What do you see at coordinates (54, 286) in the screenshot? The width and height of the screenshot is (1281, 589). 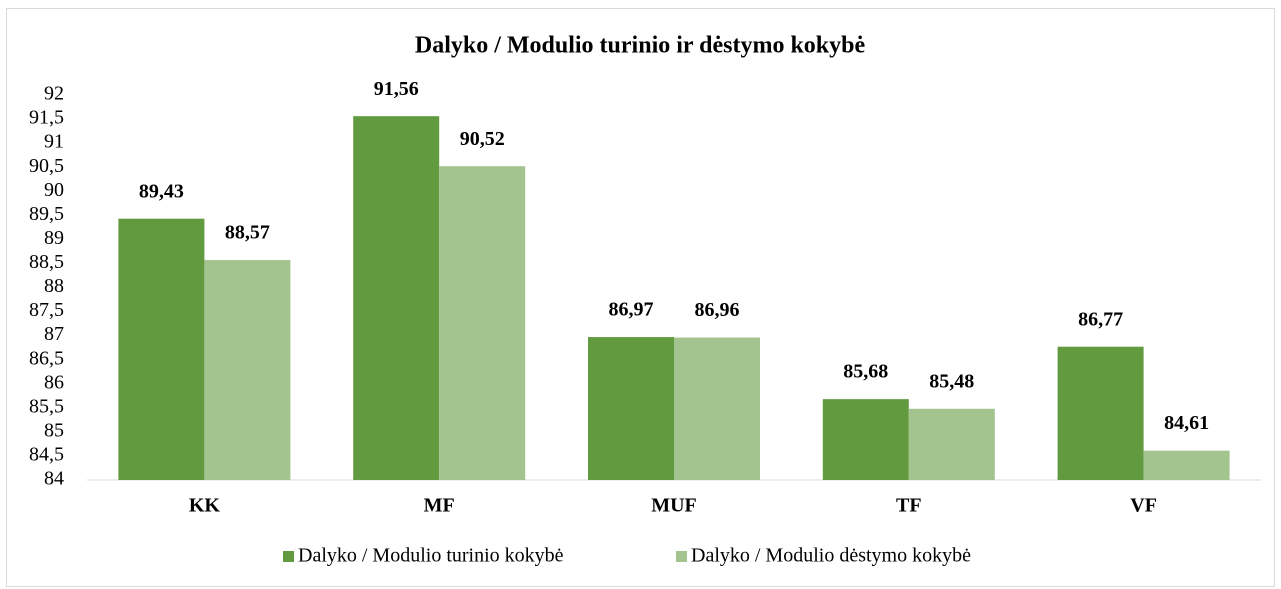 I see `y-tick-label: 88` at bounding box center [54, 286].